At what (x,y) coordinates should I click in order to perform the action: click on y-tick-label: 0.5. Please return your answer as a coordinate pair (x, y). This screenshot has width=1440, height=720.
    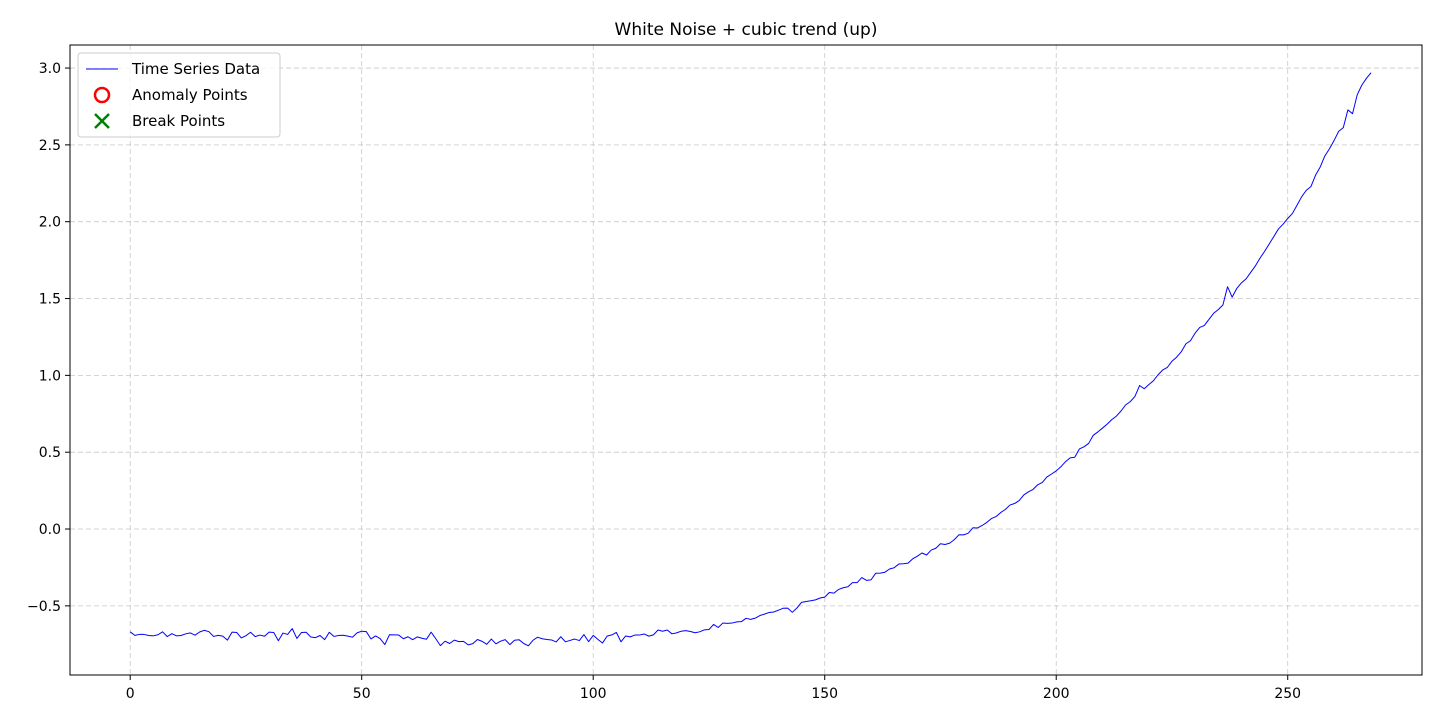
    Looking at the image, I should click on (50, 453).